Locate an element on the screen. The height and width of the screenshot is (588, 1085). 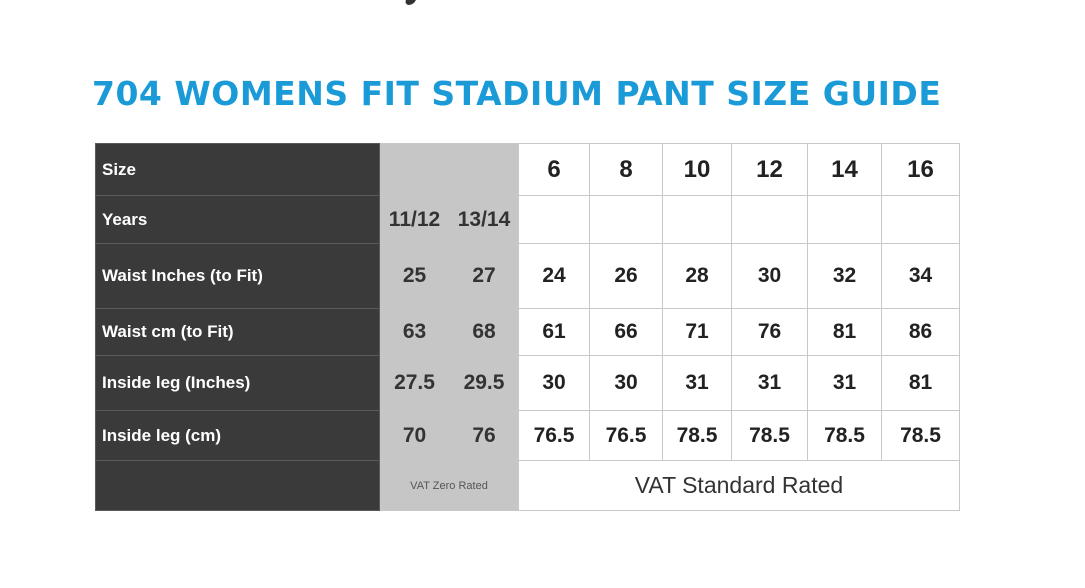
table-row: Inside leg (Inches) 27.5 29.5 30 30 31 31 31 81 is located at coordinates (527, 383).